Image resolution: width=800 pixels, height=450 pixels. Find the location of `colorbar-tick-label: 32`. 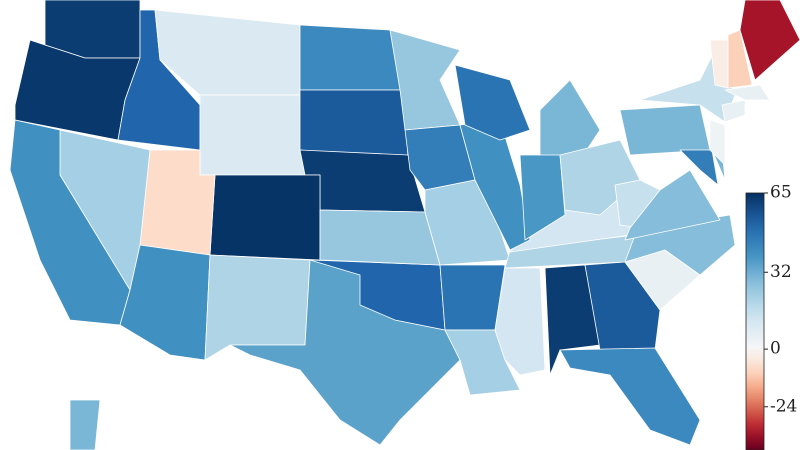

colorbar-tick-label: 32 is located at coordinates (781, 272).